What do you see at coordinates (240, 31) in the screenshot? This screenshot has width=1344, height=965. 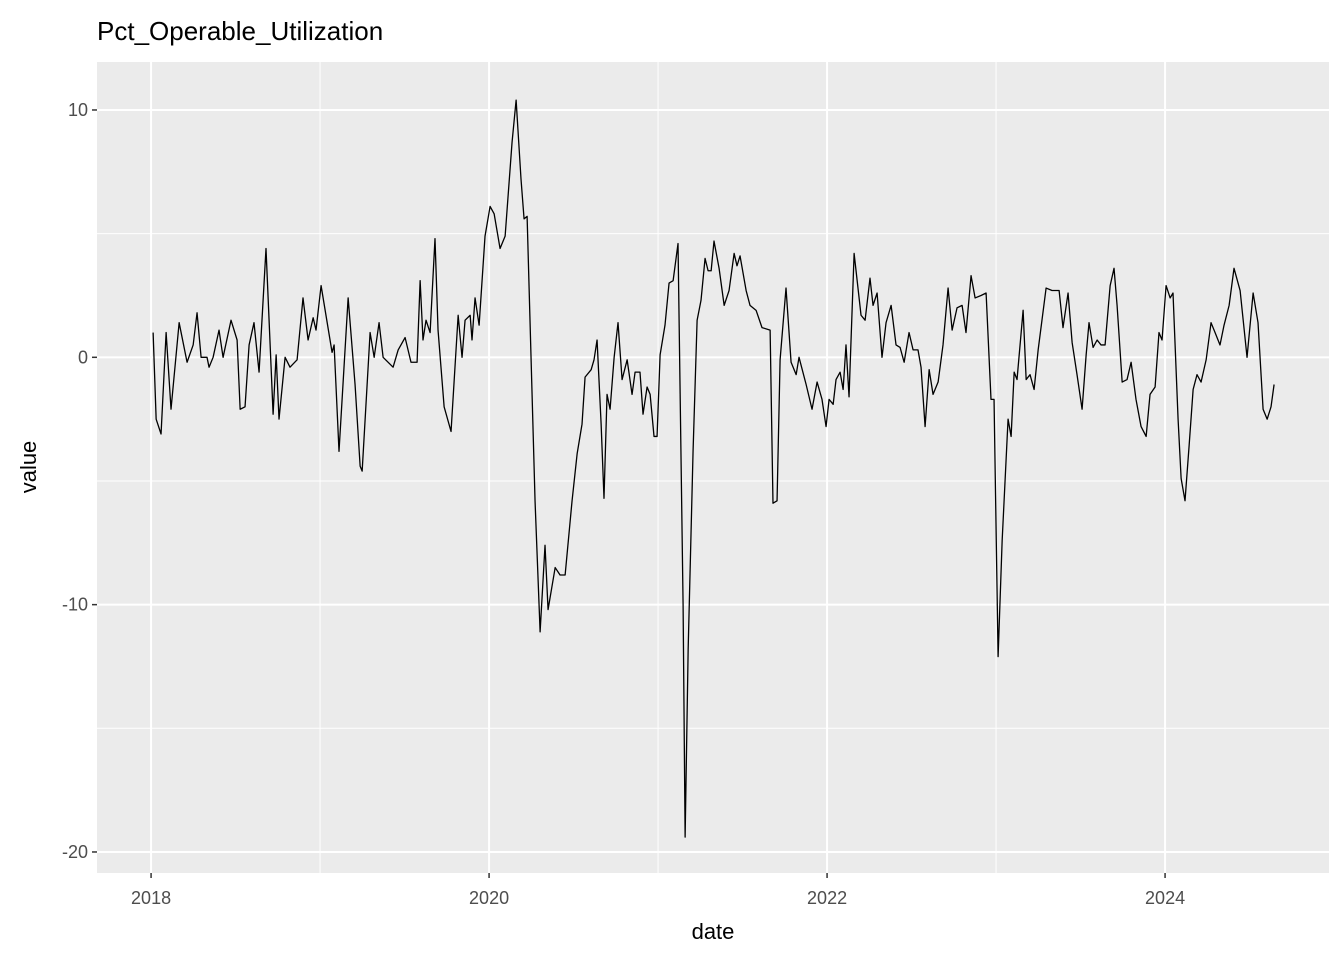 I see `chart-title: Pct_Operable_Utilization` at bounding box center [240, 31].